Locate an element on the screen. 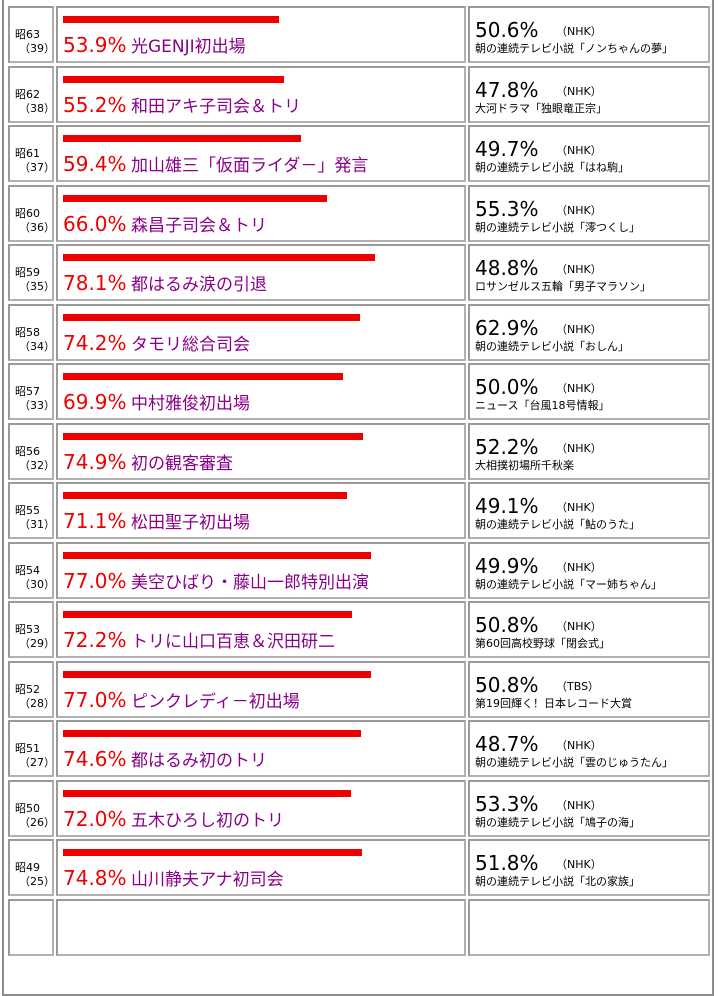 This screenshot has height=996, width=720. rating-cell: 71.1% 松田聖子初出場 is located at coordinates (261, 510).